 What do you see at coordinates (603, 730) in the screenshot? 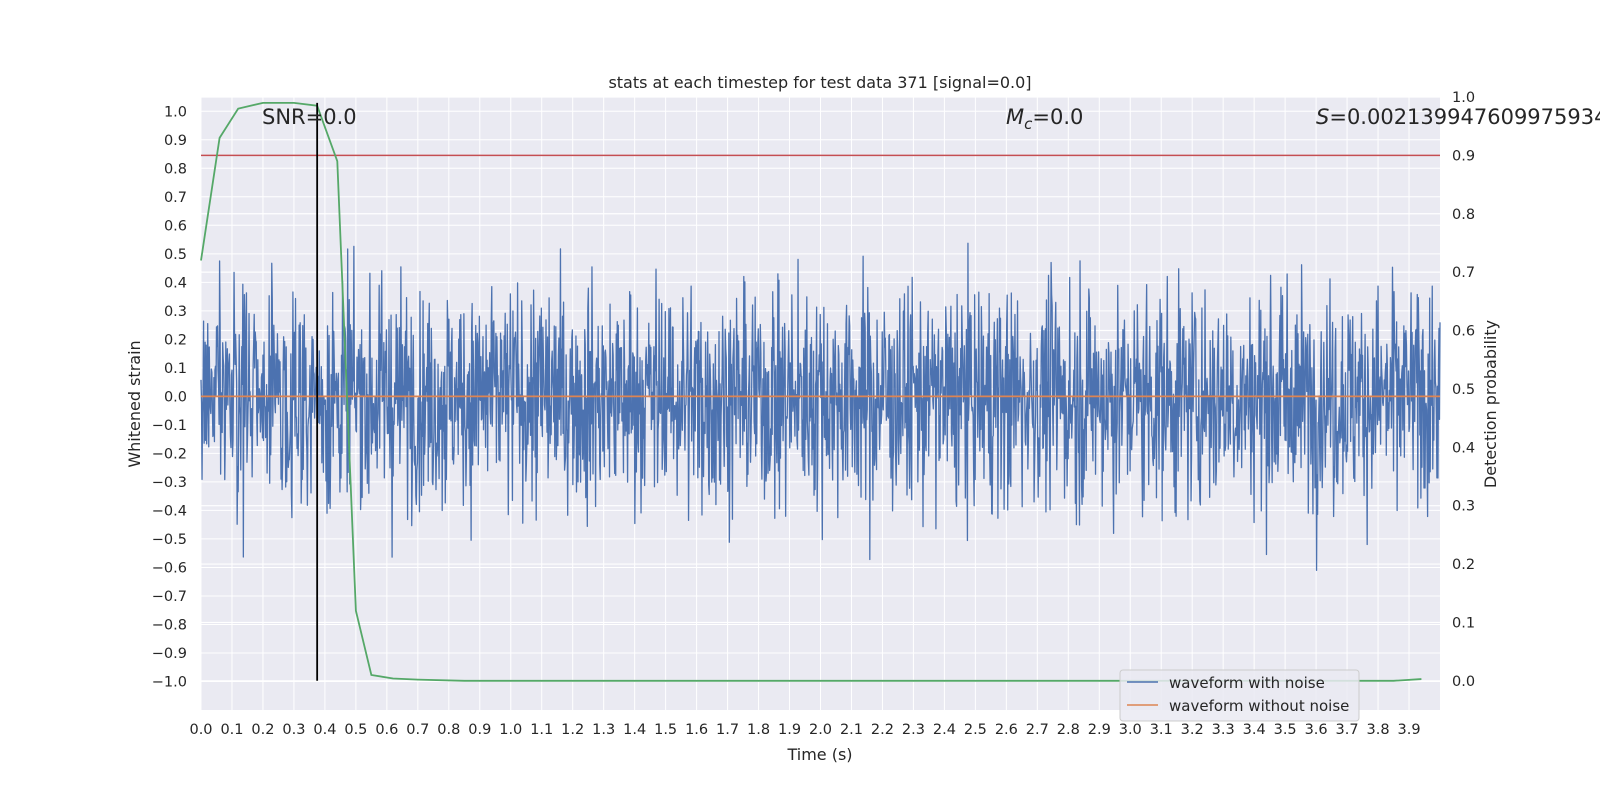
I see `x-tick-label: 1.3` at bounding box center [603, 730].